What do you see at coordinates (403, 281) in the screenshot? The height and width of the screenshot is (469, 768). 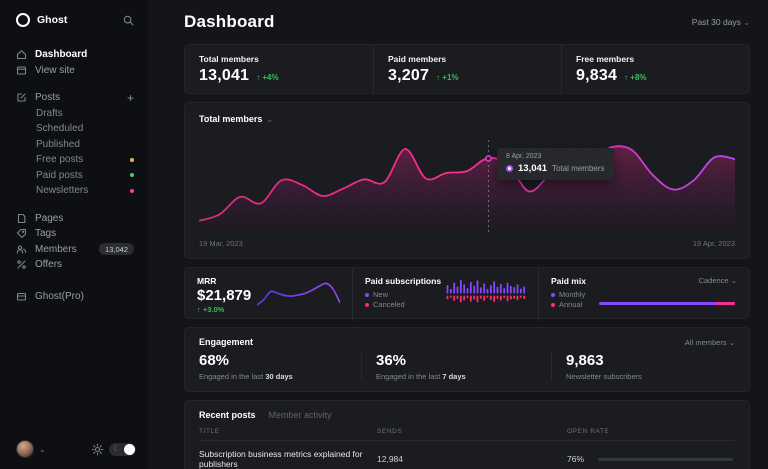 I see `paid-subscriptions-title: Paid subscriptions` at bounding box center [403, 281].